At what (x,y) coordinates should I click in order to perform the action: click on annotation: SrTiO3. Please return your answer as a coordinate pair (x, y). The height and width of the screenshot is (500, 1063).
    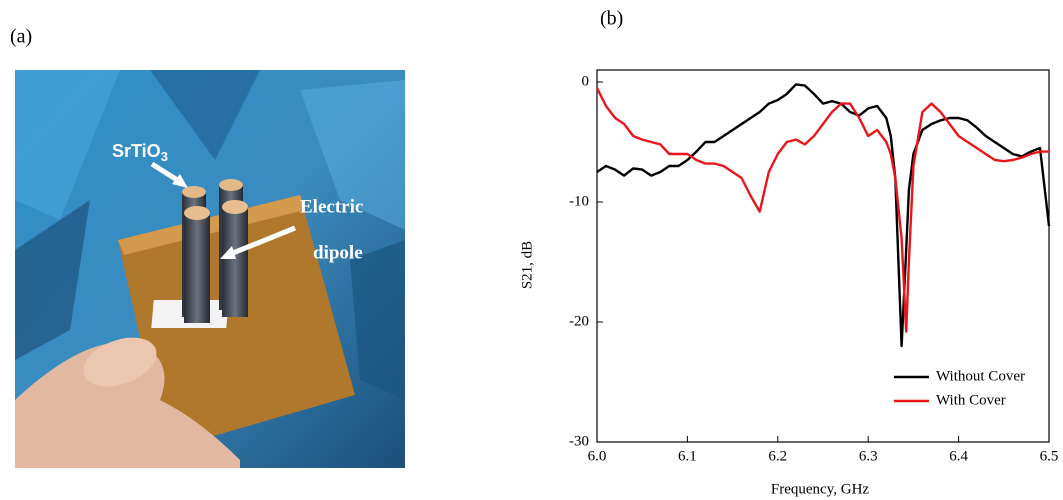
    Looking at the image, I should click on (140, 153).